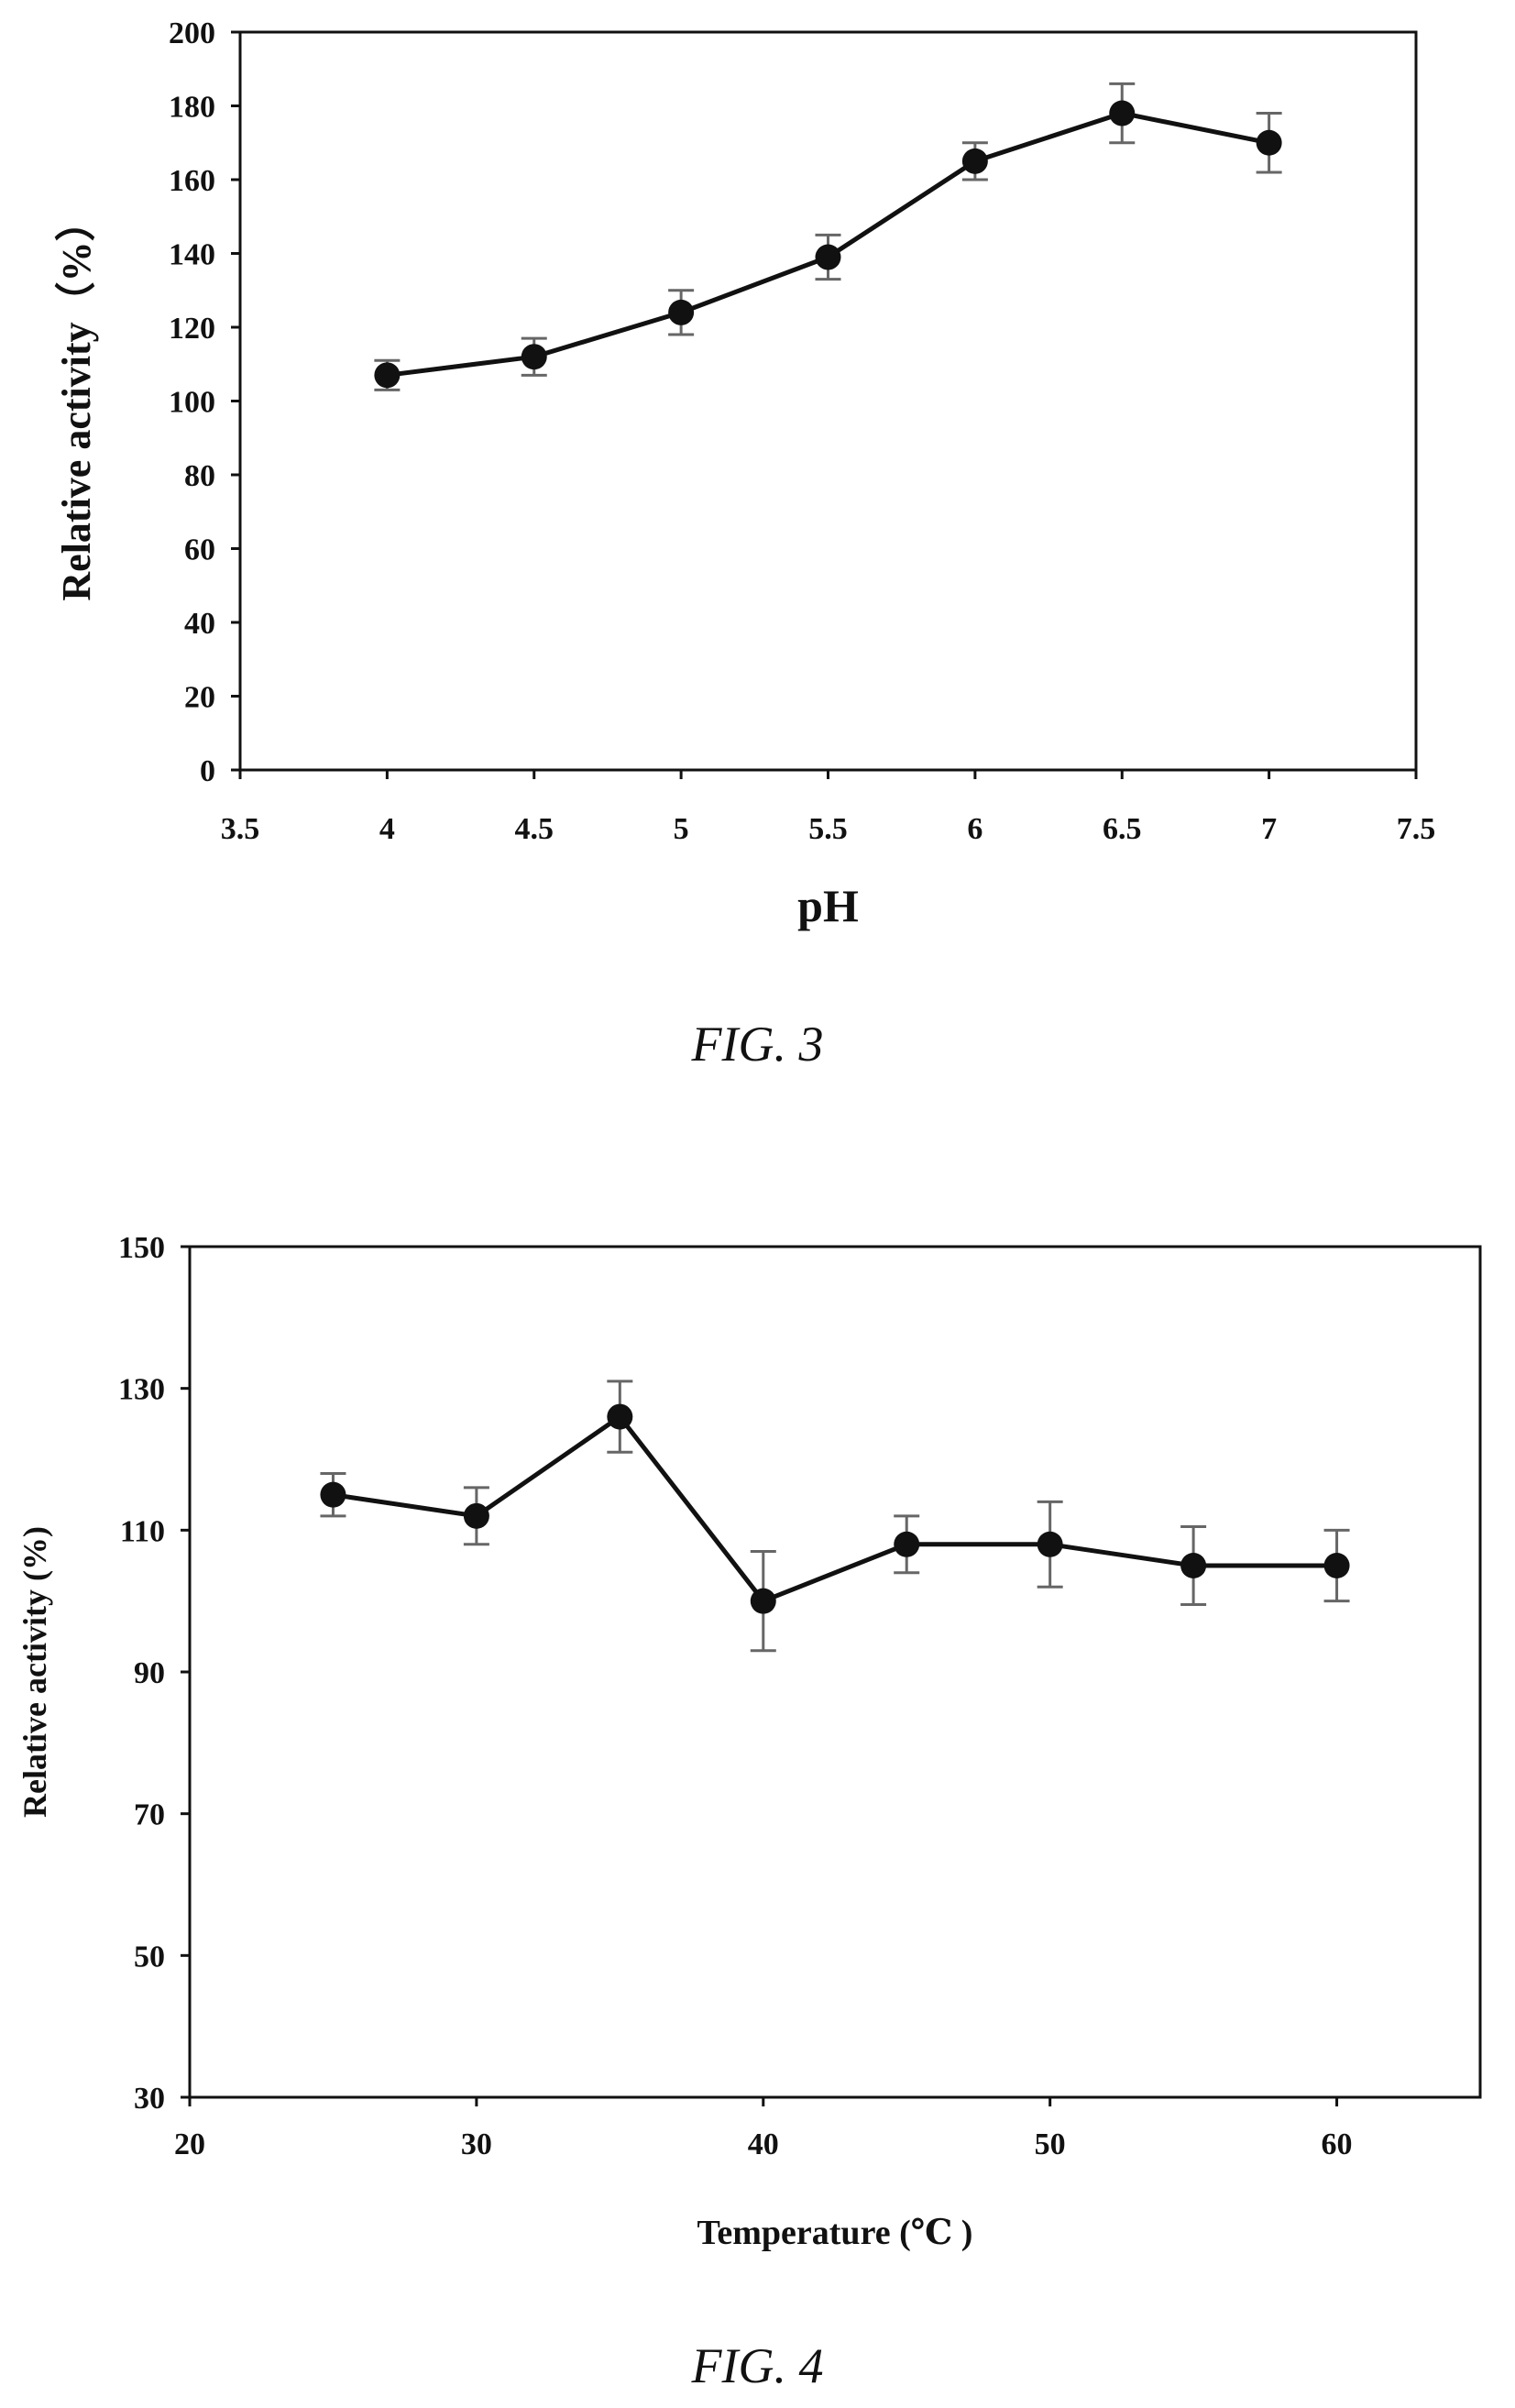  What do you see at coordinates (1337, 2144) in the screenshot?
I see `x-tick-label: 60` at bounding box center [1337, 2144].